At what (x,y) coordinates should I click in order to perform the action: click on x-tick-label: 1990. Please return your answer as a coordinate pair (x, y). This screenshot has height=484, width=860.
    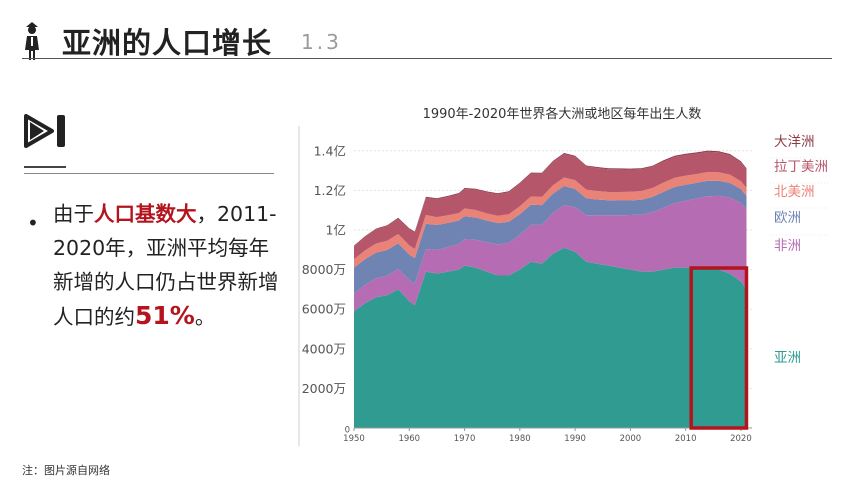
    Looking at the image, I should click on (575, 439).